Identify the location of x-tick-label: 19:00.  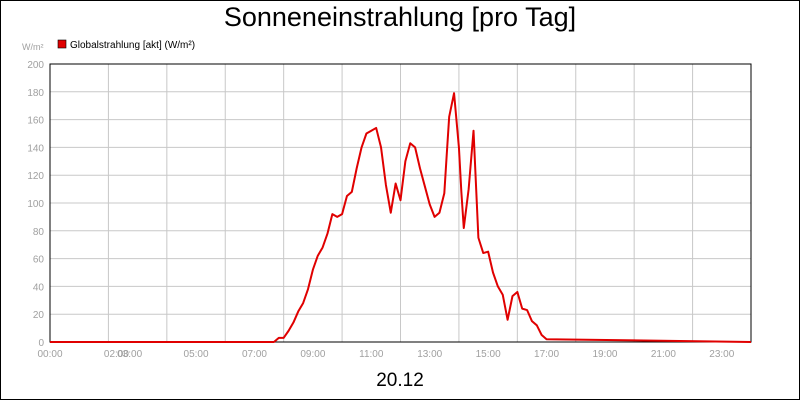
(604, 354).